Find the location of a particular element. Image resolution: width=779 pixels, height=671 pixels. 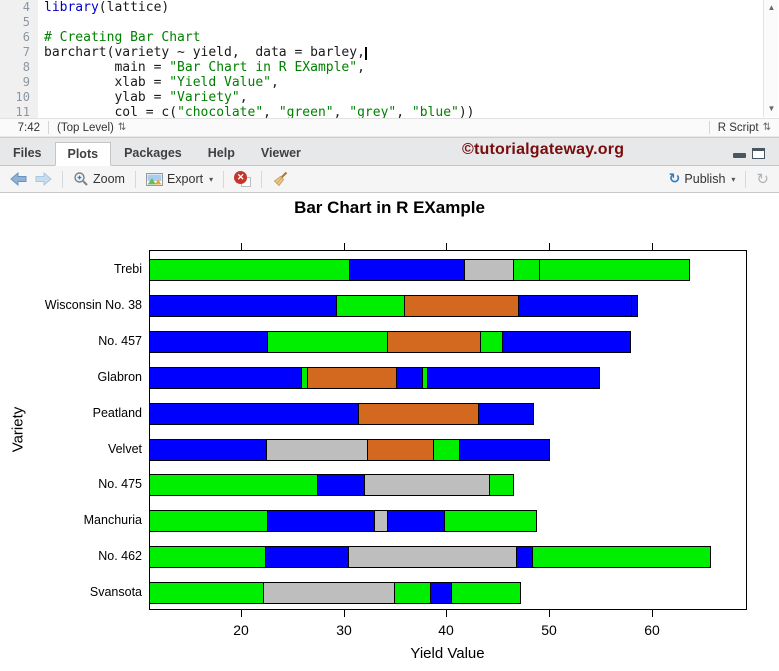

watermark: ©tutorialgateway.org is located at coordinates (543, 149).